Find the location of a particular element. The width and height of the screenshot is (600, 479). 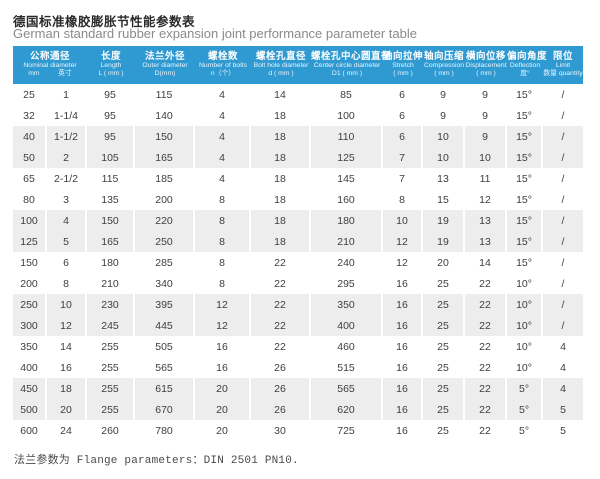

table-cell: 1 is located at coordinates (67, 94).